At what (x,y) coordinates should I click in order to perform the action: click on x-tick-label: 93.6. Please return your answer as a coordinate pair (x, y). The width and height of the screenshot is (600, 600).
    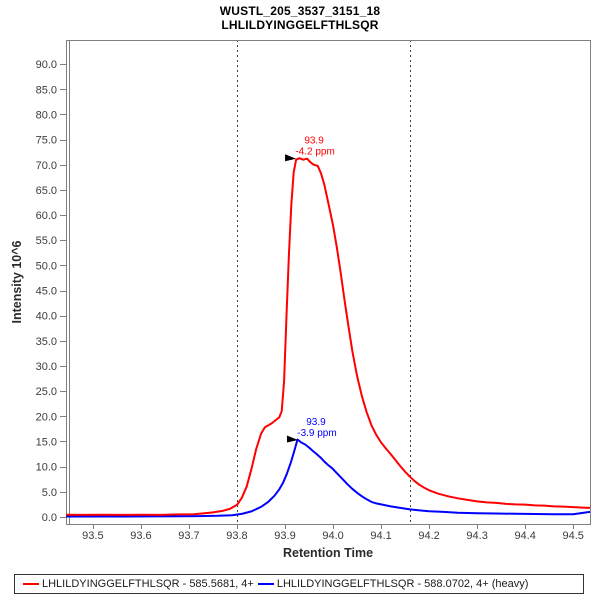
    Looking at the image, I should click on (140, 536).